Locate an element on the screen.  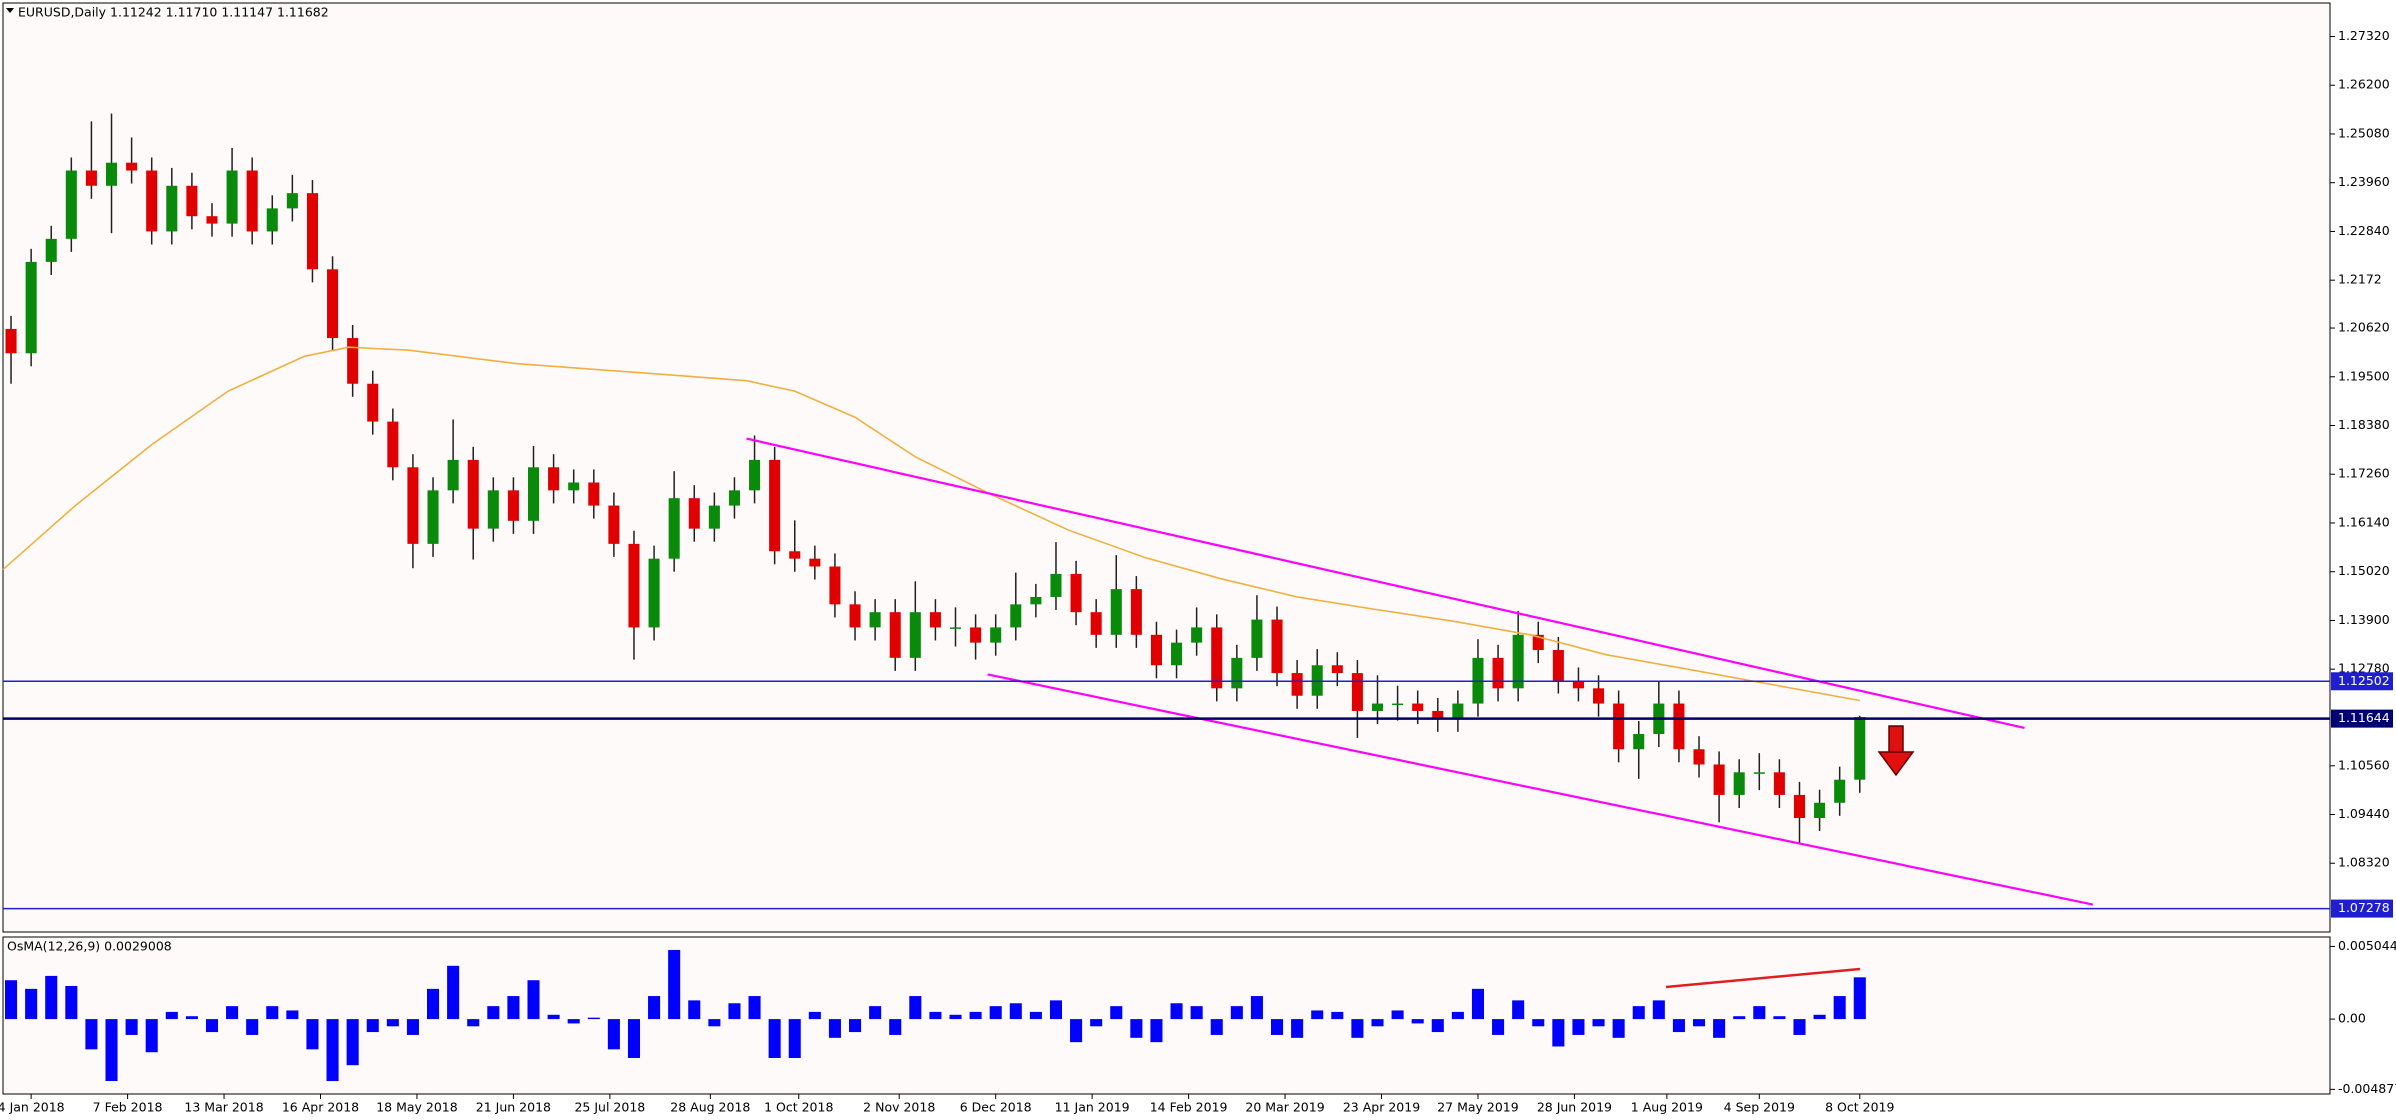
panel-title: OsMA(12,26,9) 0.0029008 is located at coordinates (89, 946).